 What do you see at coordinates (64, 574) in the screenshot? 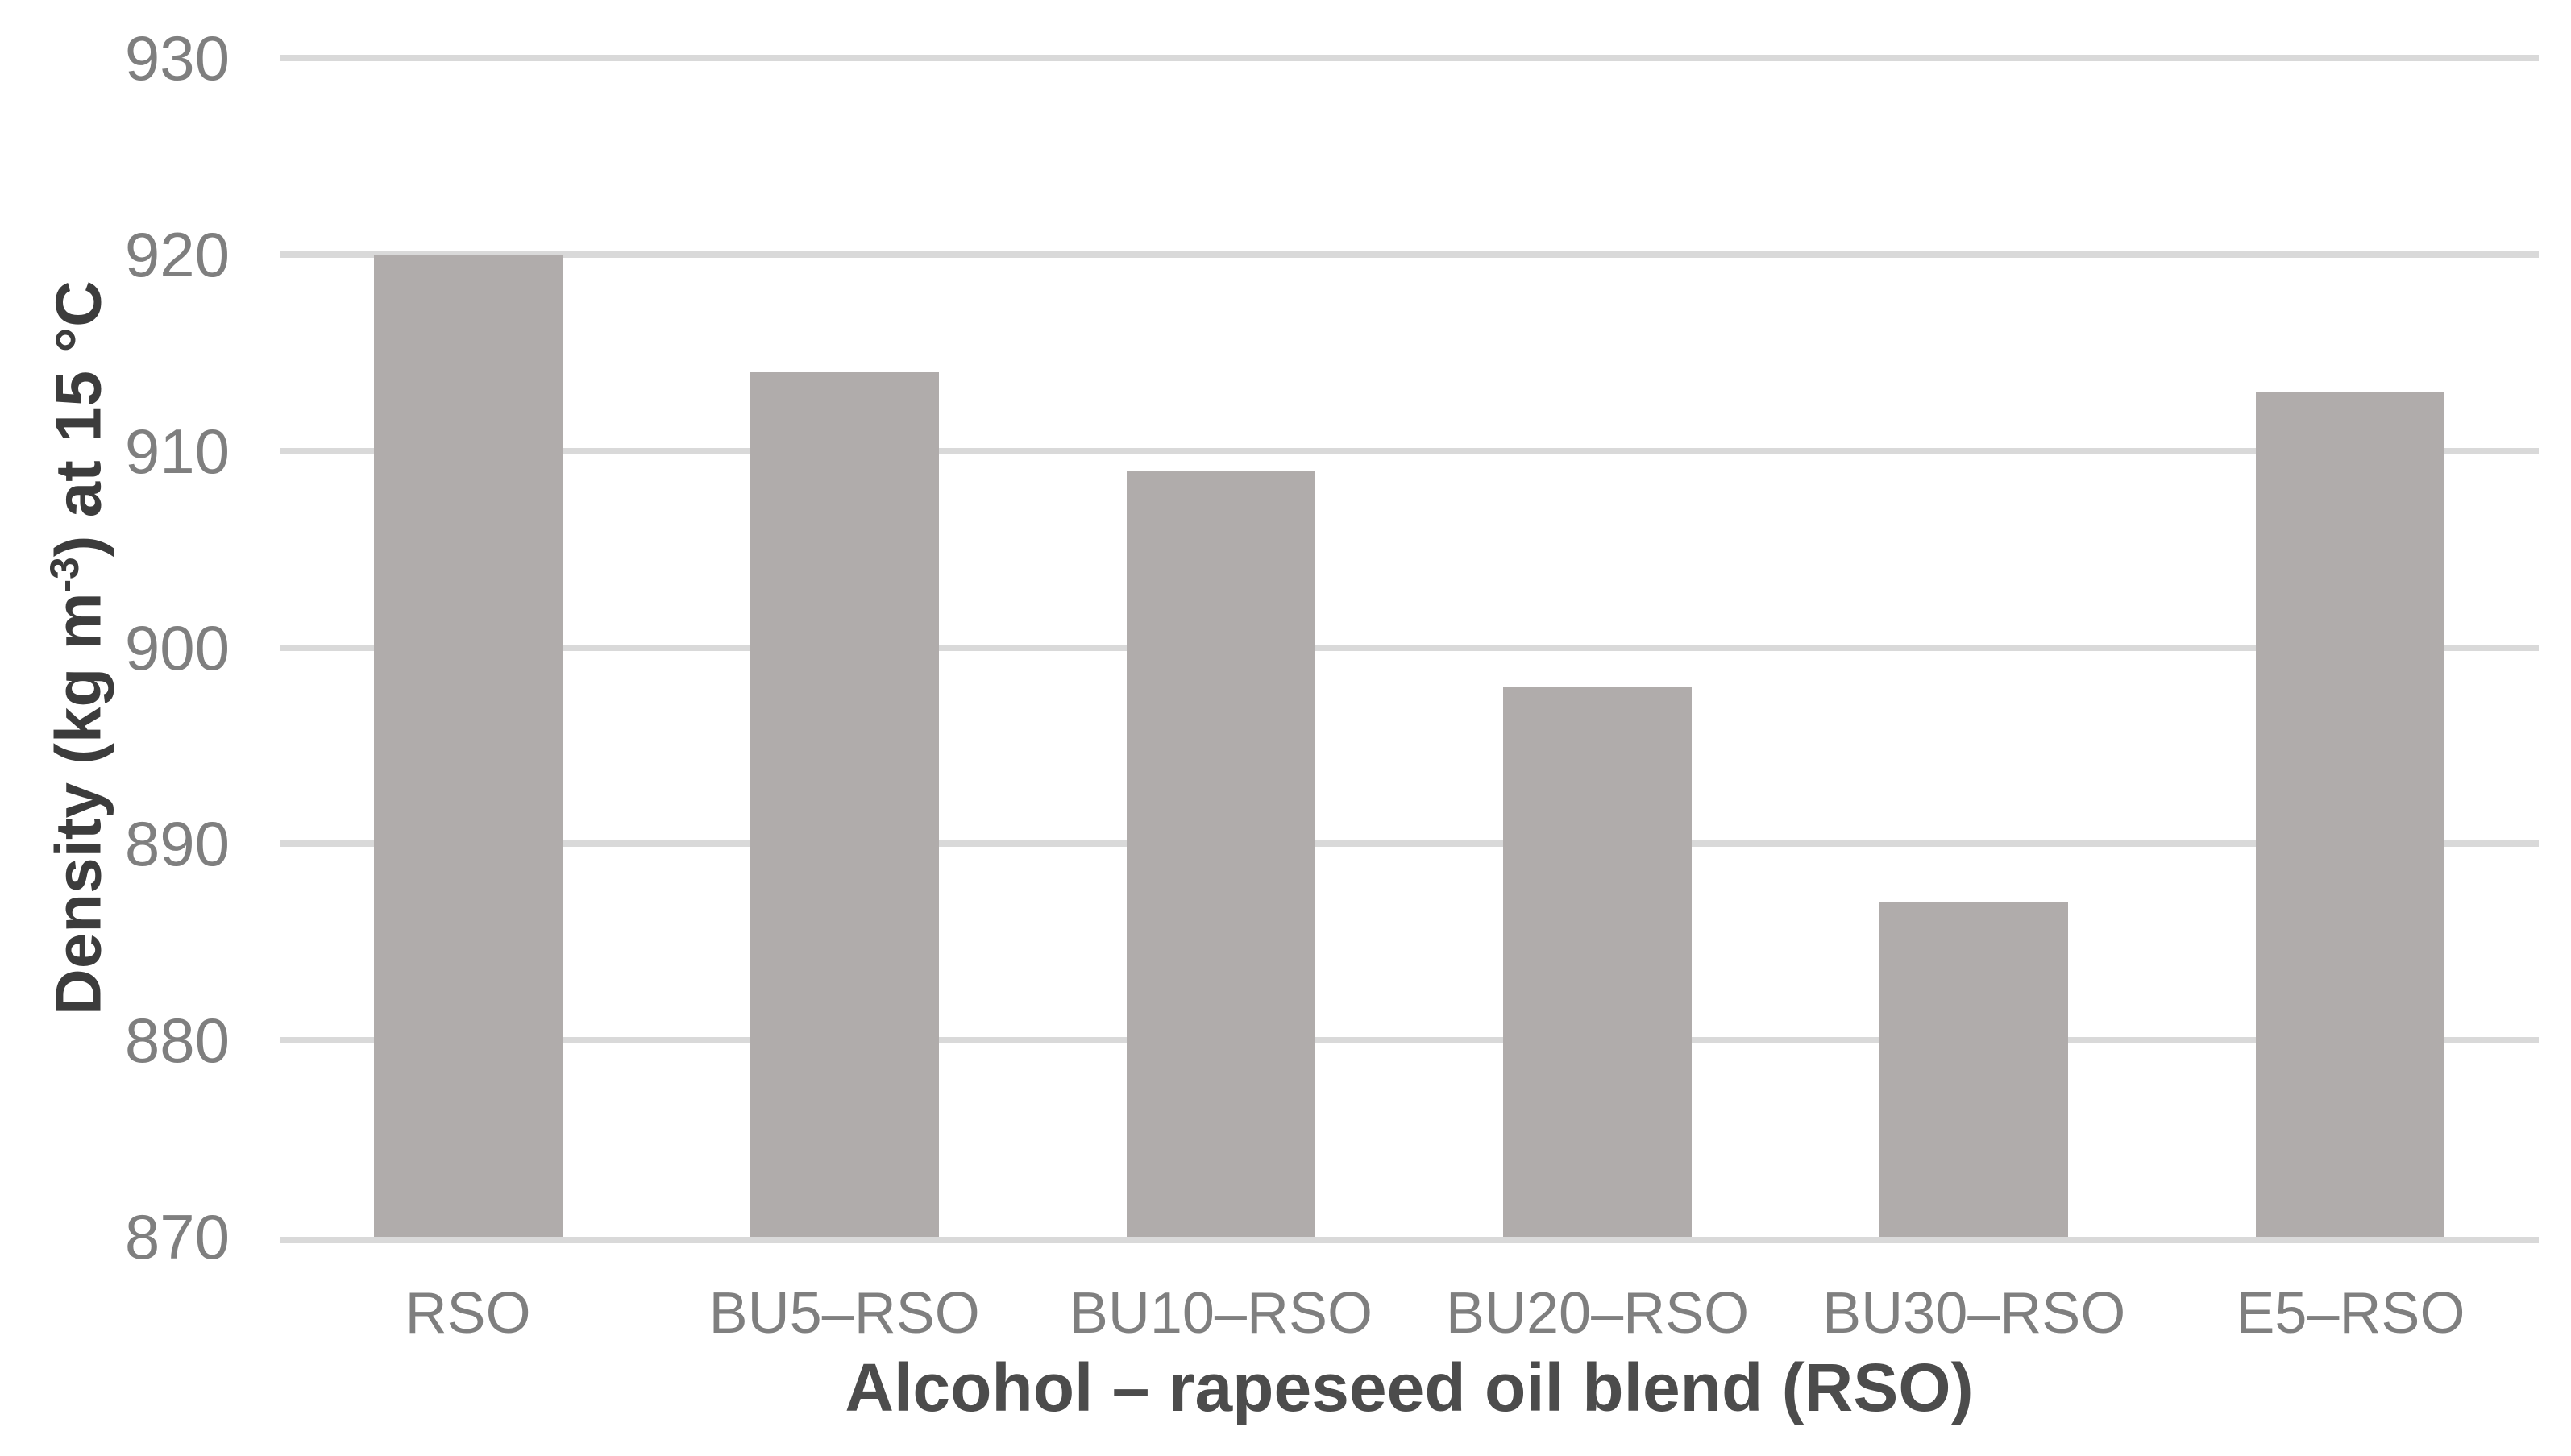
I see `y-axis-title-superscript: -3` at bounding box center [64, 574].